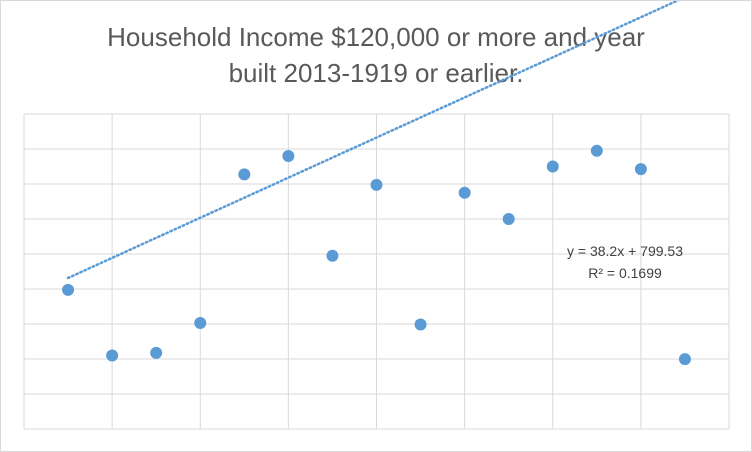 The width and height of the screenshot is (752, 452). Describe the element at coordinates (376, 73) in the screenshot. I see `chart-title-line-2: built 2013-1919 or earlier.` at that location.